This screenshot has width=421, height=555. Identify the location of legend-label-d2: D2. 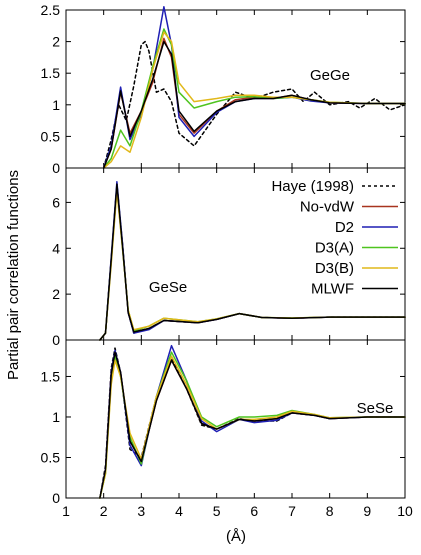
(344, 227).